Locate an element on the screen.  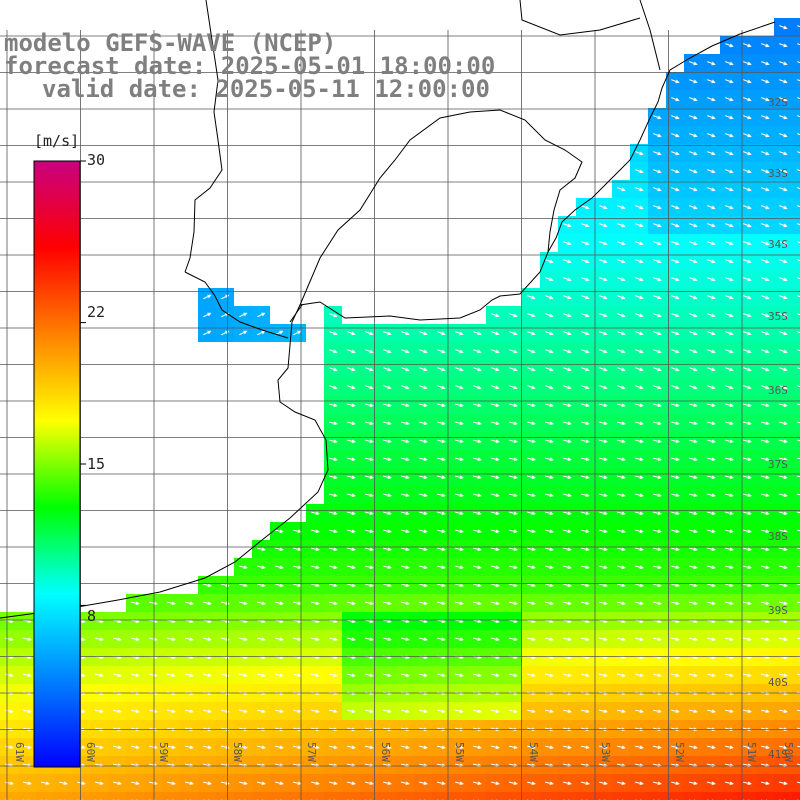
longitude-label: 55W is located at coordinates (459, 752).